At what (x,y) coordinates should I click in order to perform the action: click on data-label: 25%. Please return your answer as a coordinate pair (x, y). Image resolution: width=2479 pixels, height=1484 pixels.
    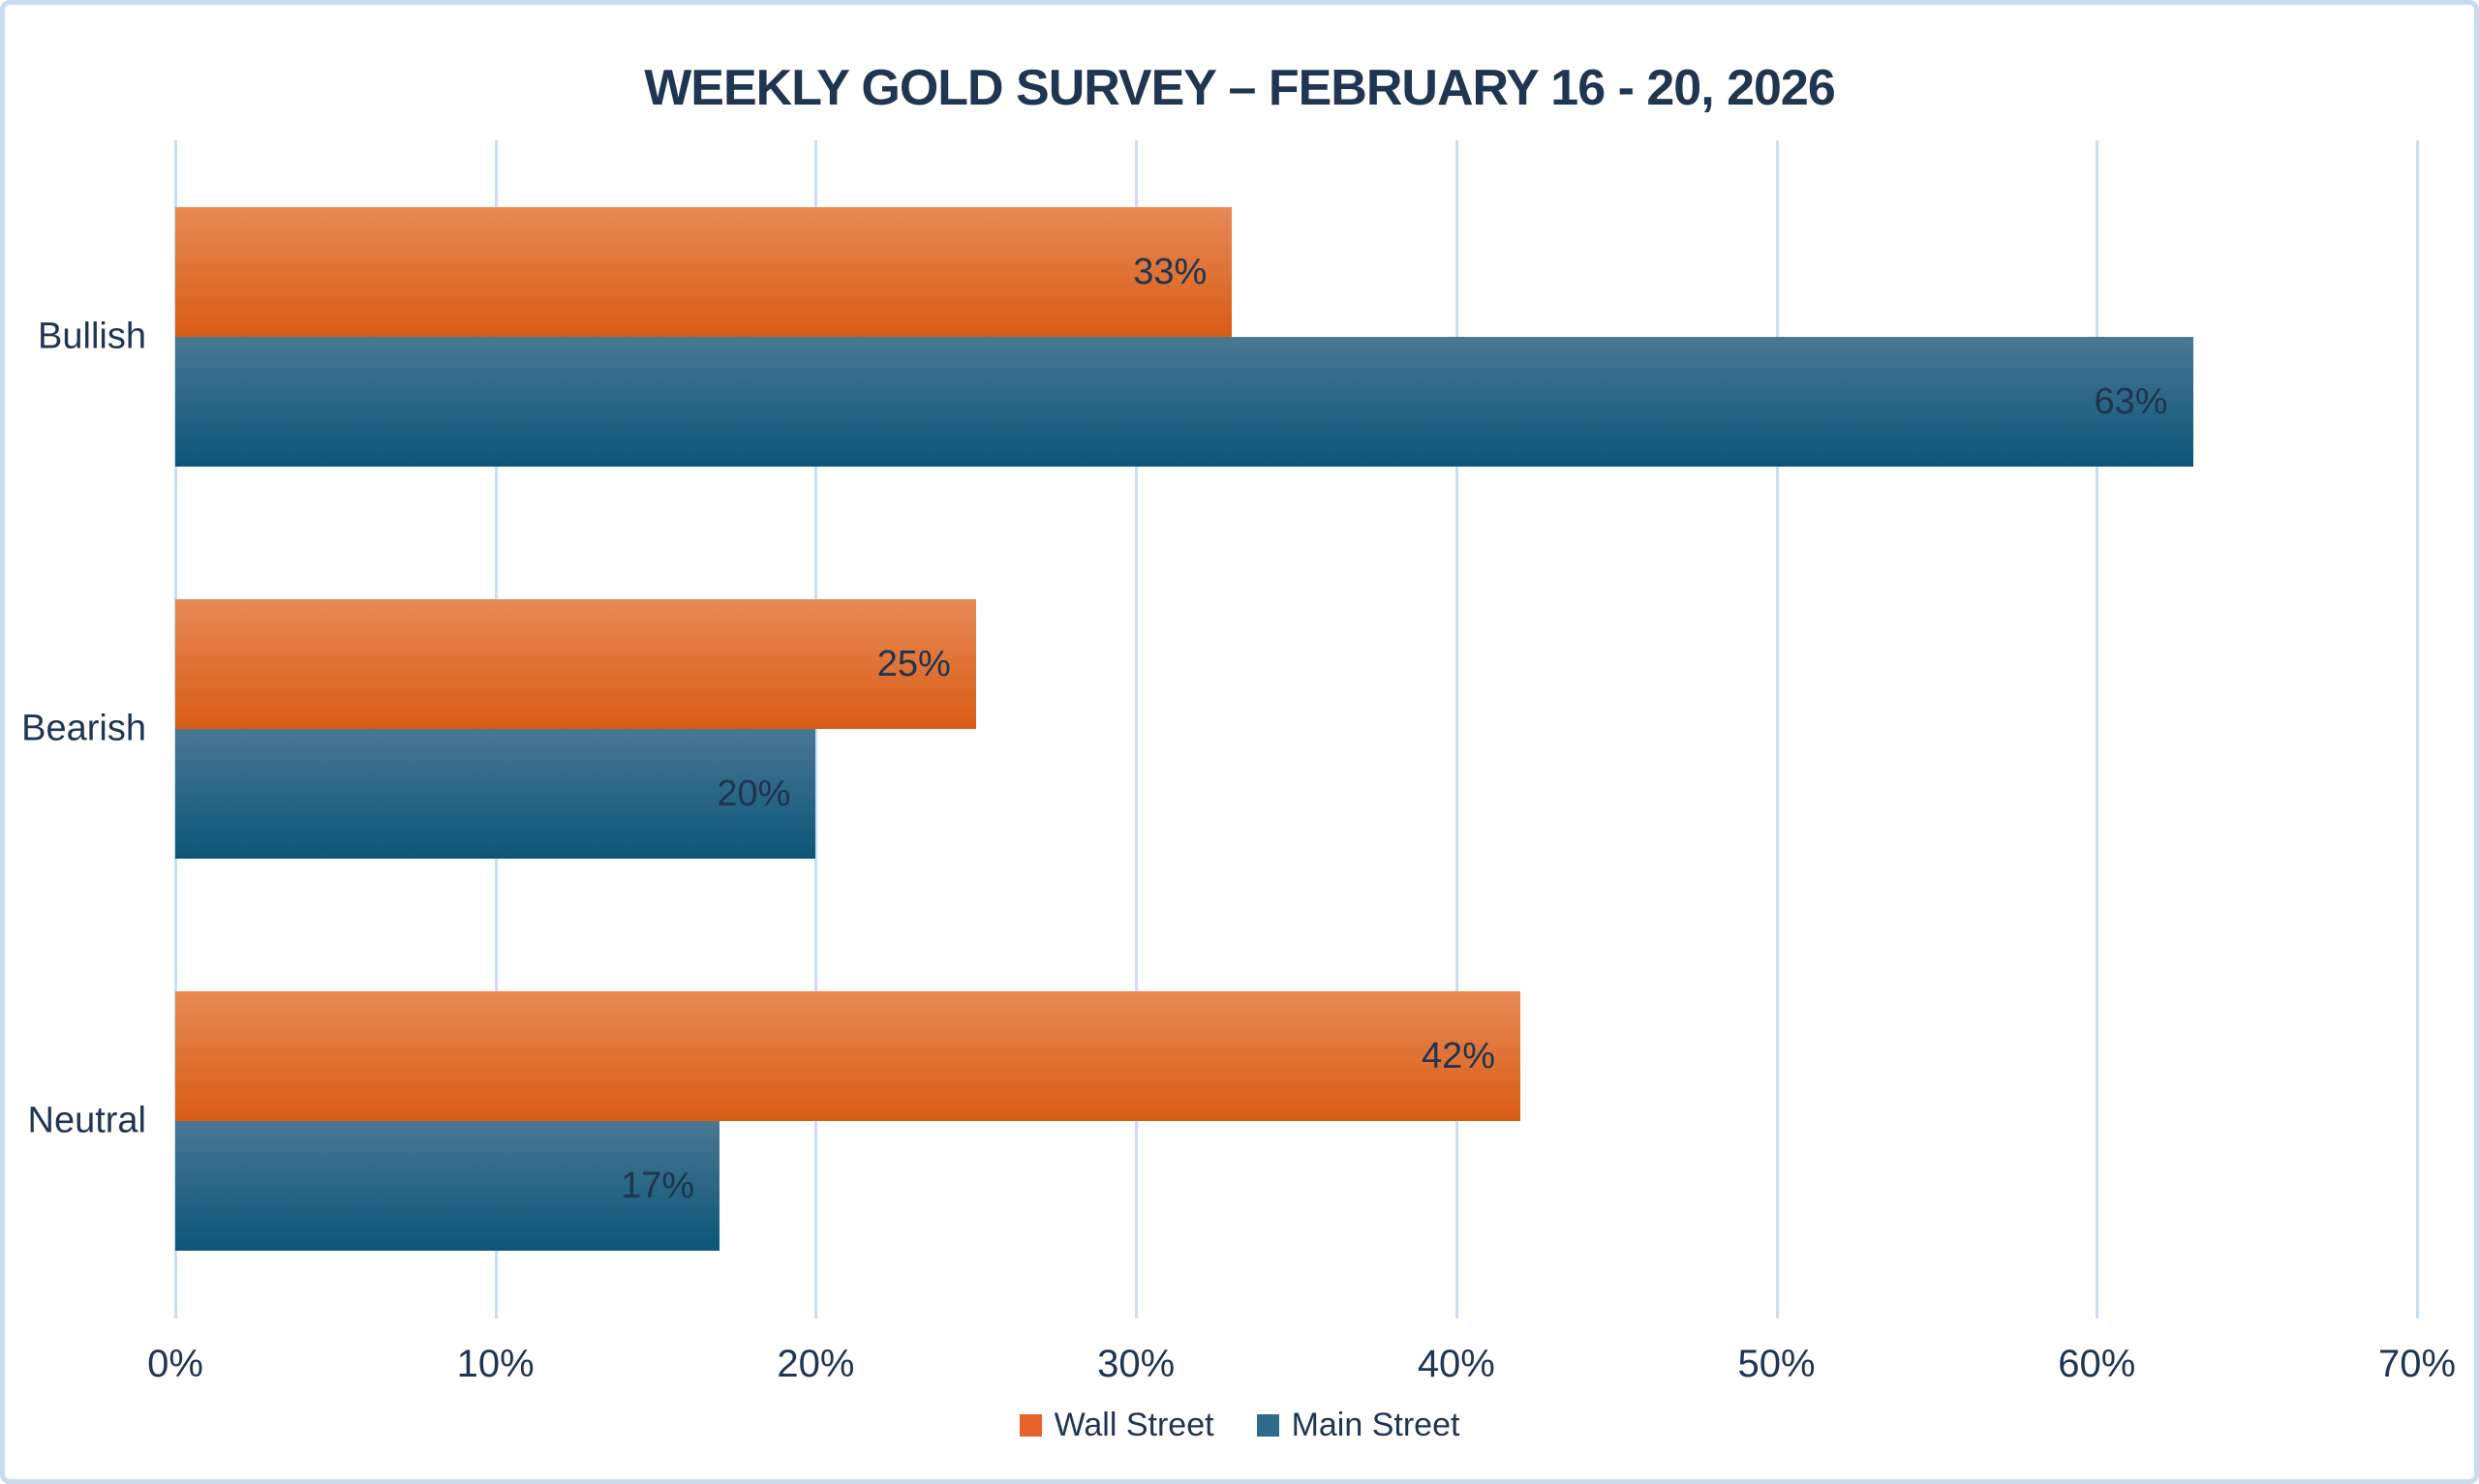
    Looking at the image, I should click on (914, 663).